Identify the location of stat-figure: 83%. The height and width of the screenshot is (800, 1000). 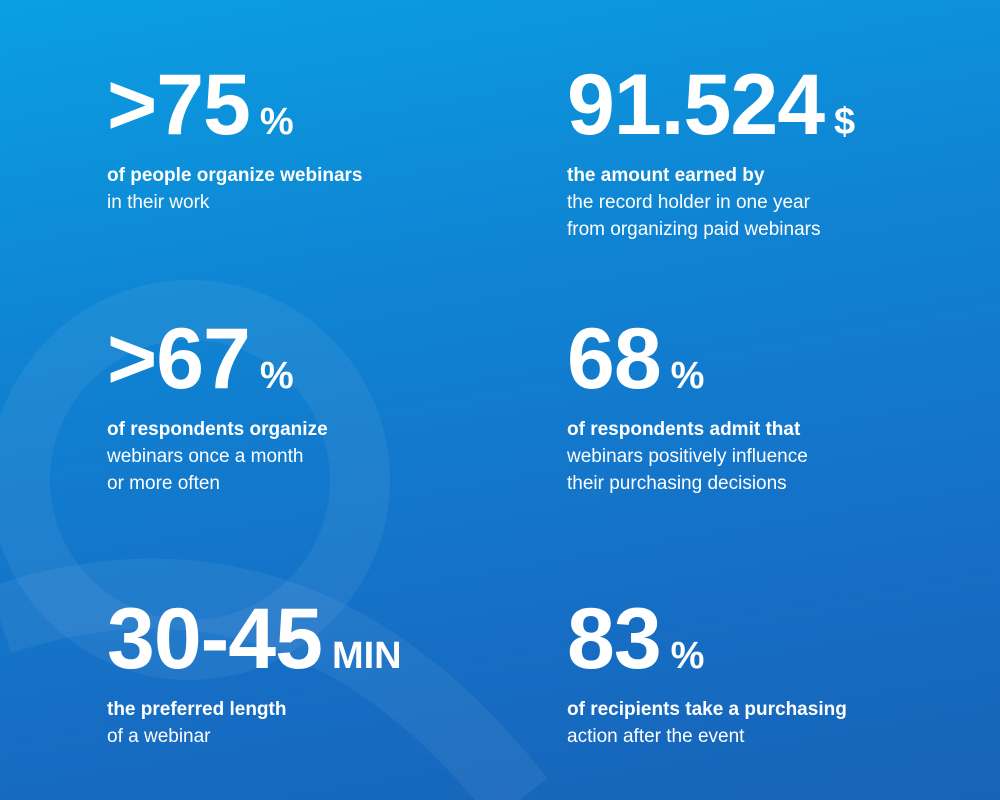
(767, 639).